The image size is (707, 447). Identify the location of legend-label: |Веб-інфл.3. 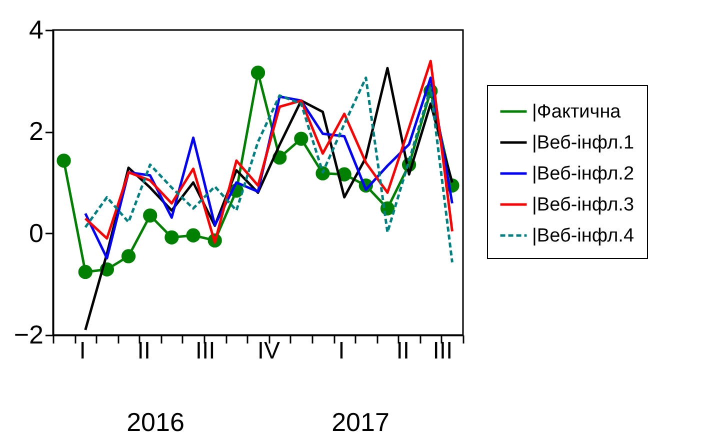
(583, 205).